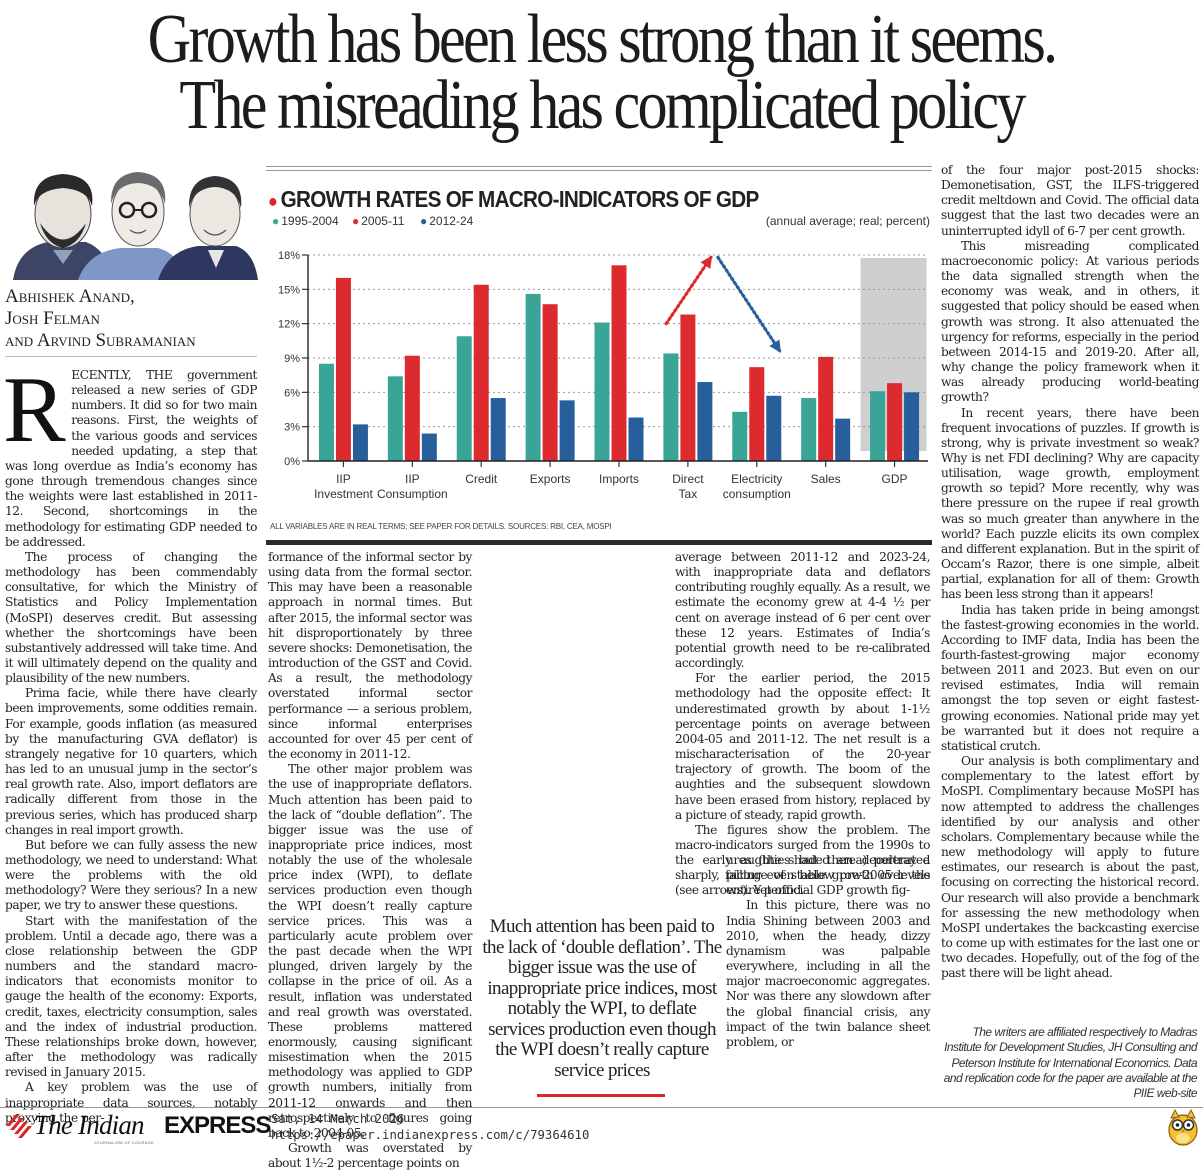 The height and width of the screenshot is (1171, 1203). I want to click on x-tick-label: Tax, so click(688, 494).